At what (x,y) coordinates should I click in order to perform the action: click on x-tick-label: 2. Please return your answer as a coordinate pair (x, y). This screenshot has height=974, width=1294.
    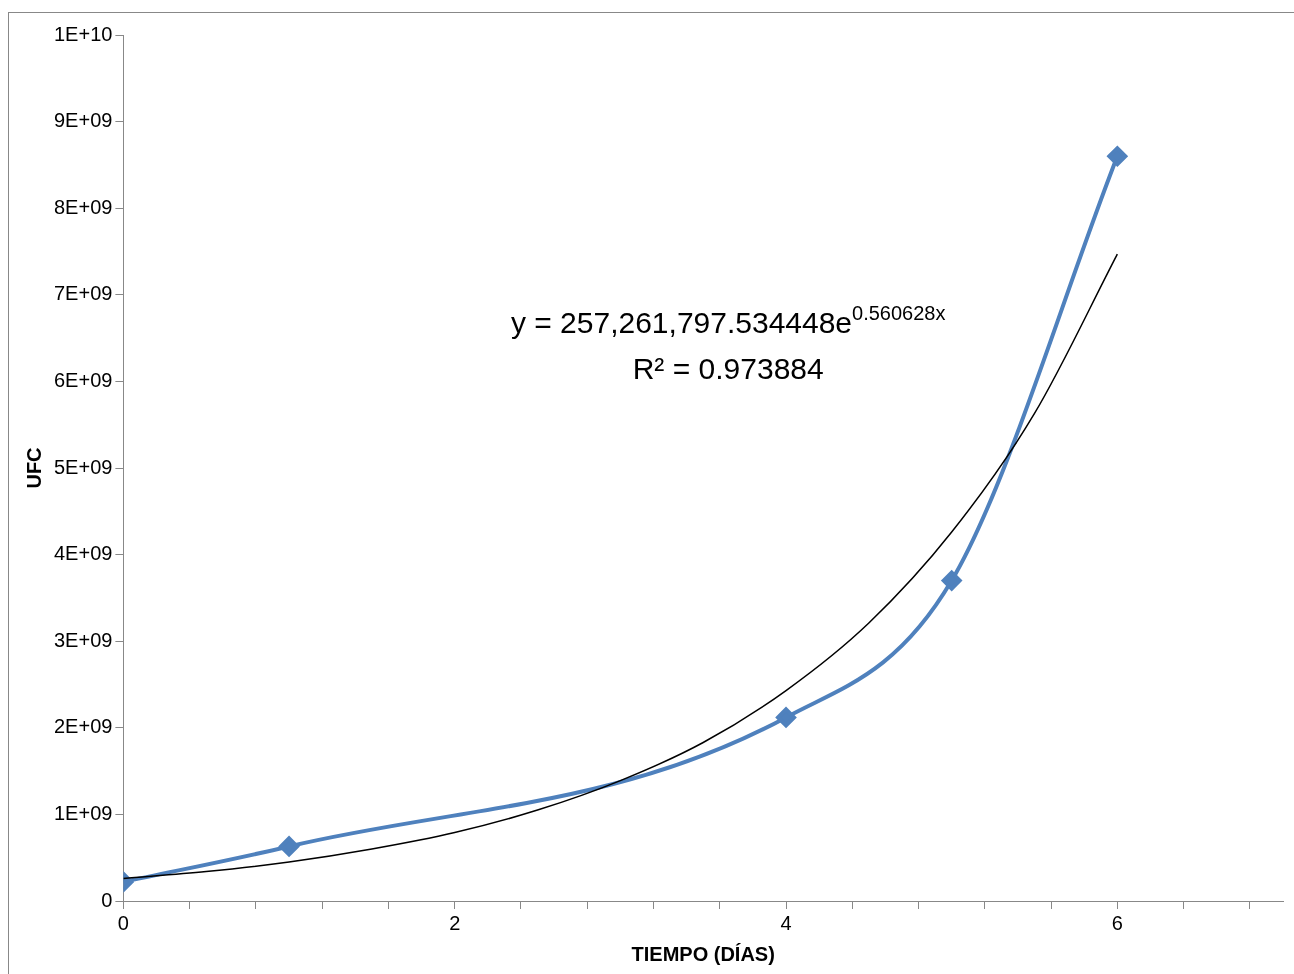
    Looking at the image, I should click on (455, 922).